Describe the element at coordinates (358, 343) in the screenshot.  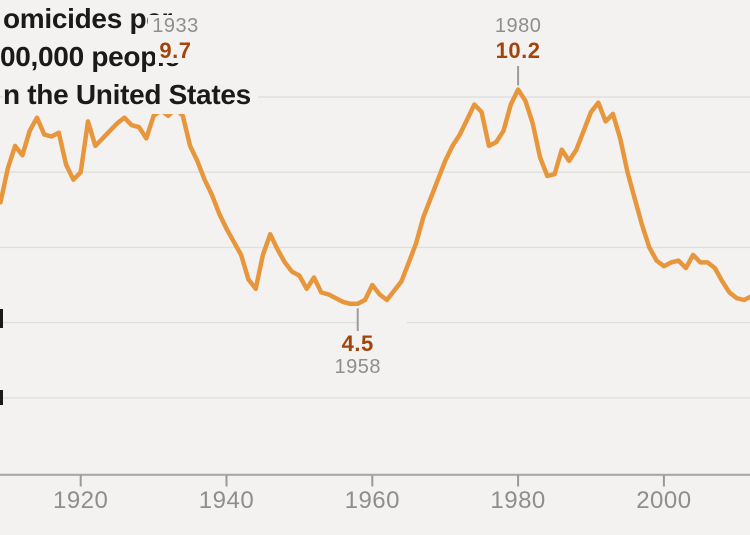
I see `annotation-1958-value: 4.5` at that location.